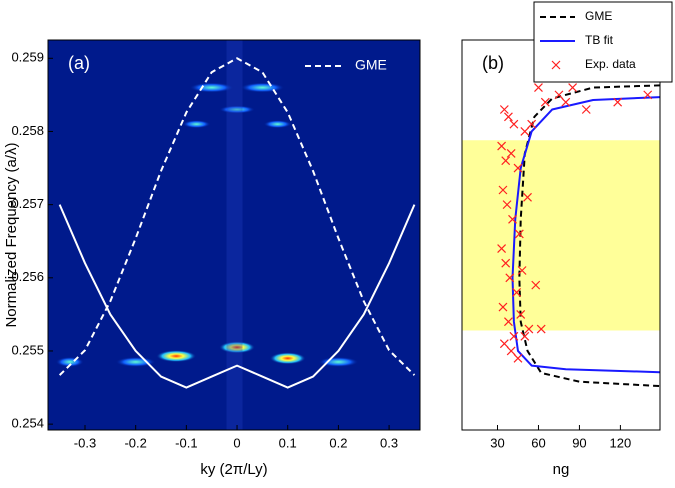 This screenshot has width=675, height=488. What do you see at coordinates (579, 442) in the screenshot?
I see `x-tick-label: 90` at bounding box center [579, 442].